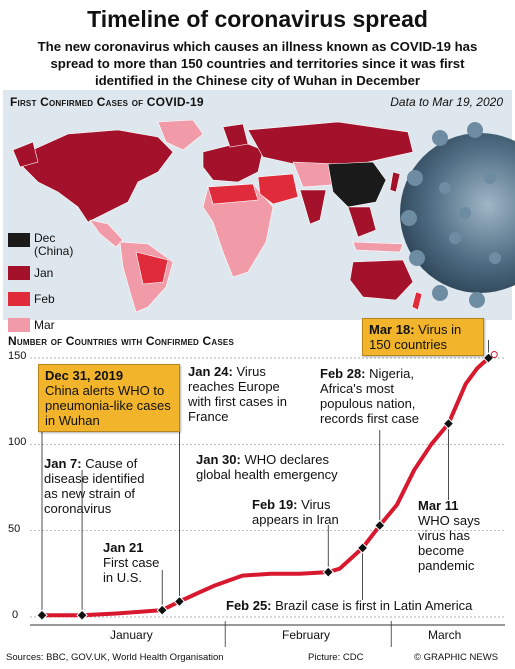 The image size is (515, 669). Describe the element at coordinates (218, 459) in the screenshot. I see `callout-date: Jan 30:` at that location.